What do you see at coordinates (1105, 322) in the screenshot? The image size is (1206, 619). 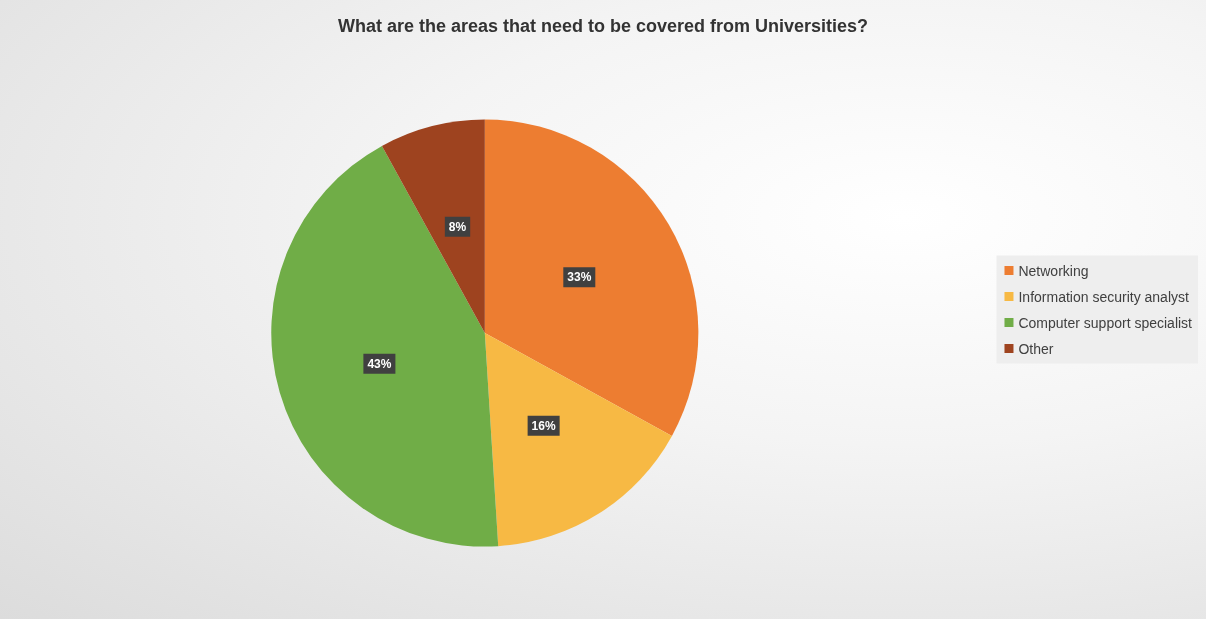 I see `legend-label: Computer support specialist` at bounding box center [1105, 322].